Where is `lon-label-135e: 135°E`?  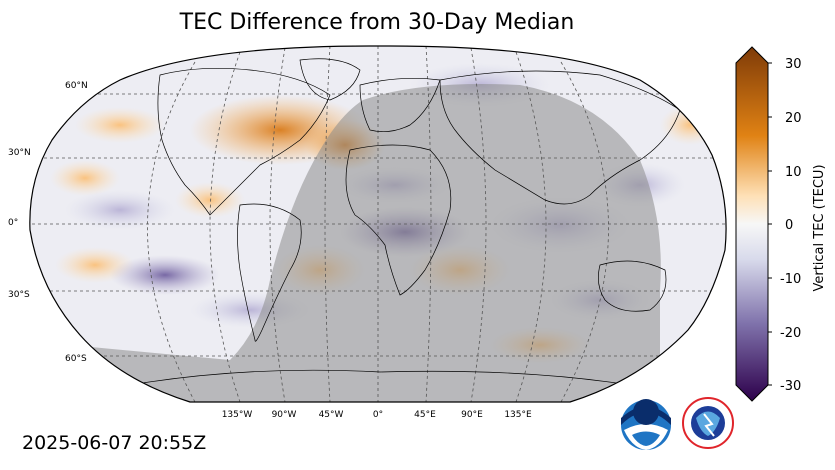
lon-label-135e: 135°E is located at coordinates (518, 415).